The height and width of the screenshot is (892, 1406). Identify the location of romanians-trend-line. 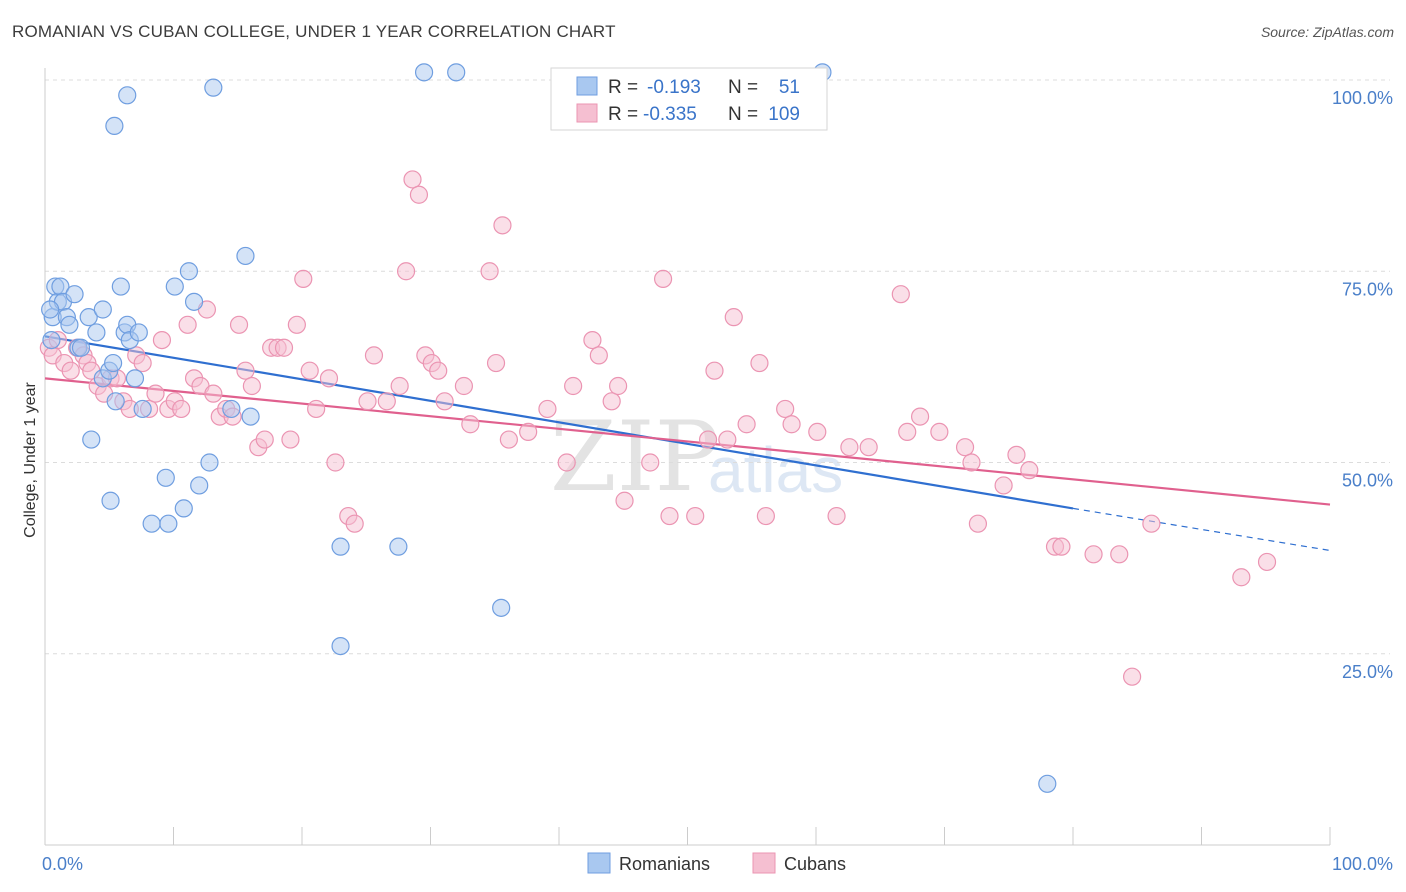
(559, 422).